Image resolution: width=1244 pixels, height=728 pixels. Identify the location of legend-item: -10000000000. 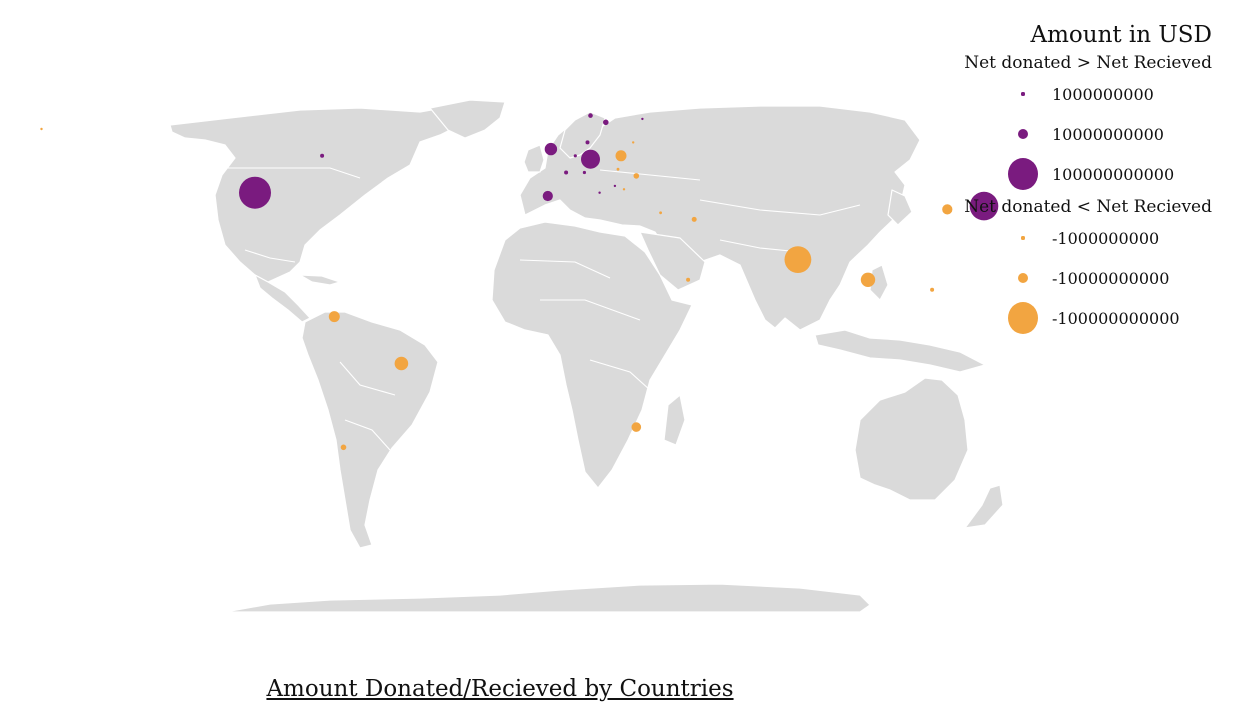
(1087, 278).